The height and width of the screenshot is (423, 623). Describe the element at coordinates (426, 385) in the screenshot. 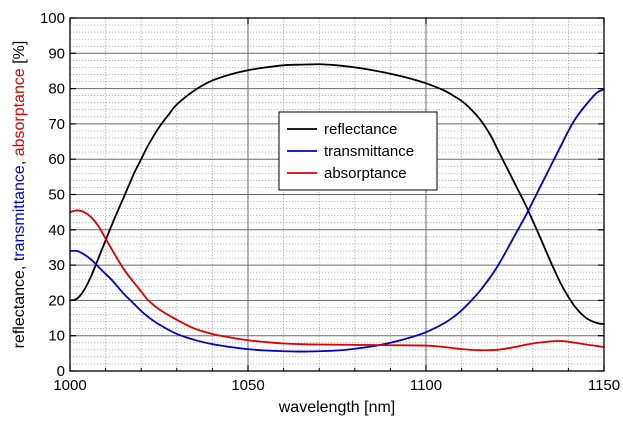

I see `x-tick-label: 1100` at that location.